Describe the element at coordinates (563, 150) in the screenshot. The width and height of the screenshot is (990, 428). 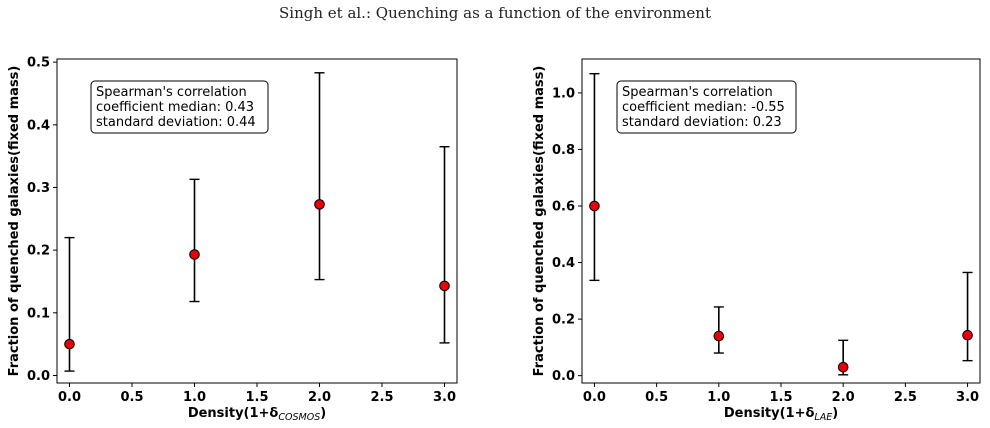
I see `right-y-tick-label: 0.8` at that location.